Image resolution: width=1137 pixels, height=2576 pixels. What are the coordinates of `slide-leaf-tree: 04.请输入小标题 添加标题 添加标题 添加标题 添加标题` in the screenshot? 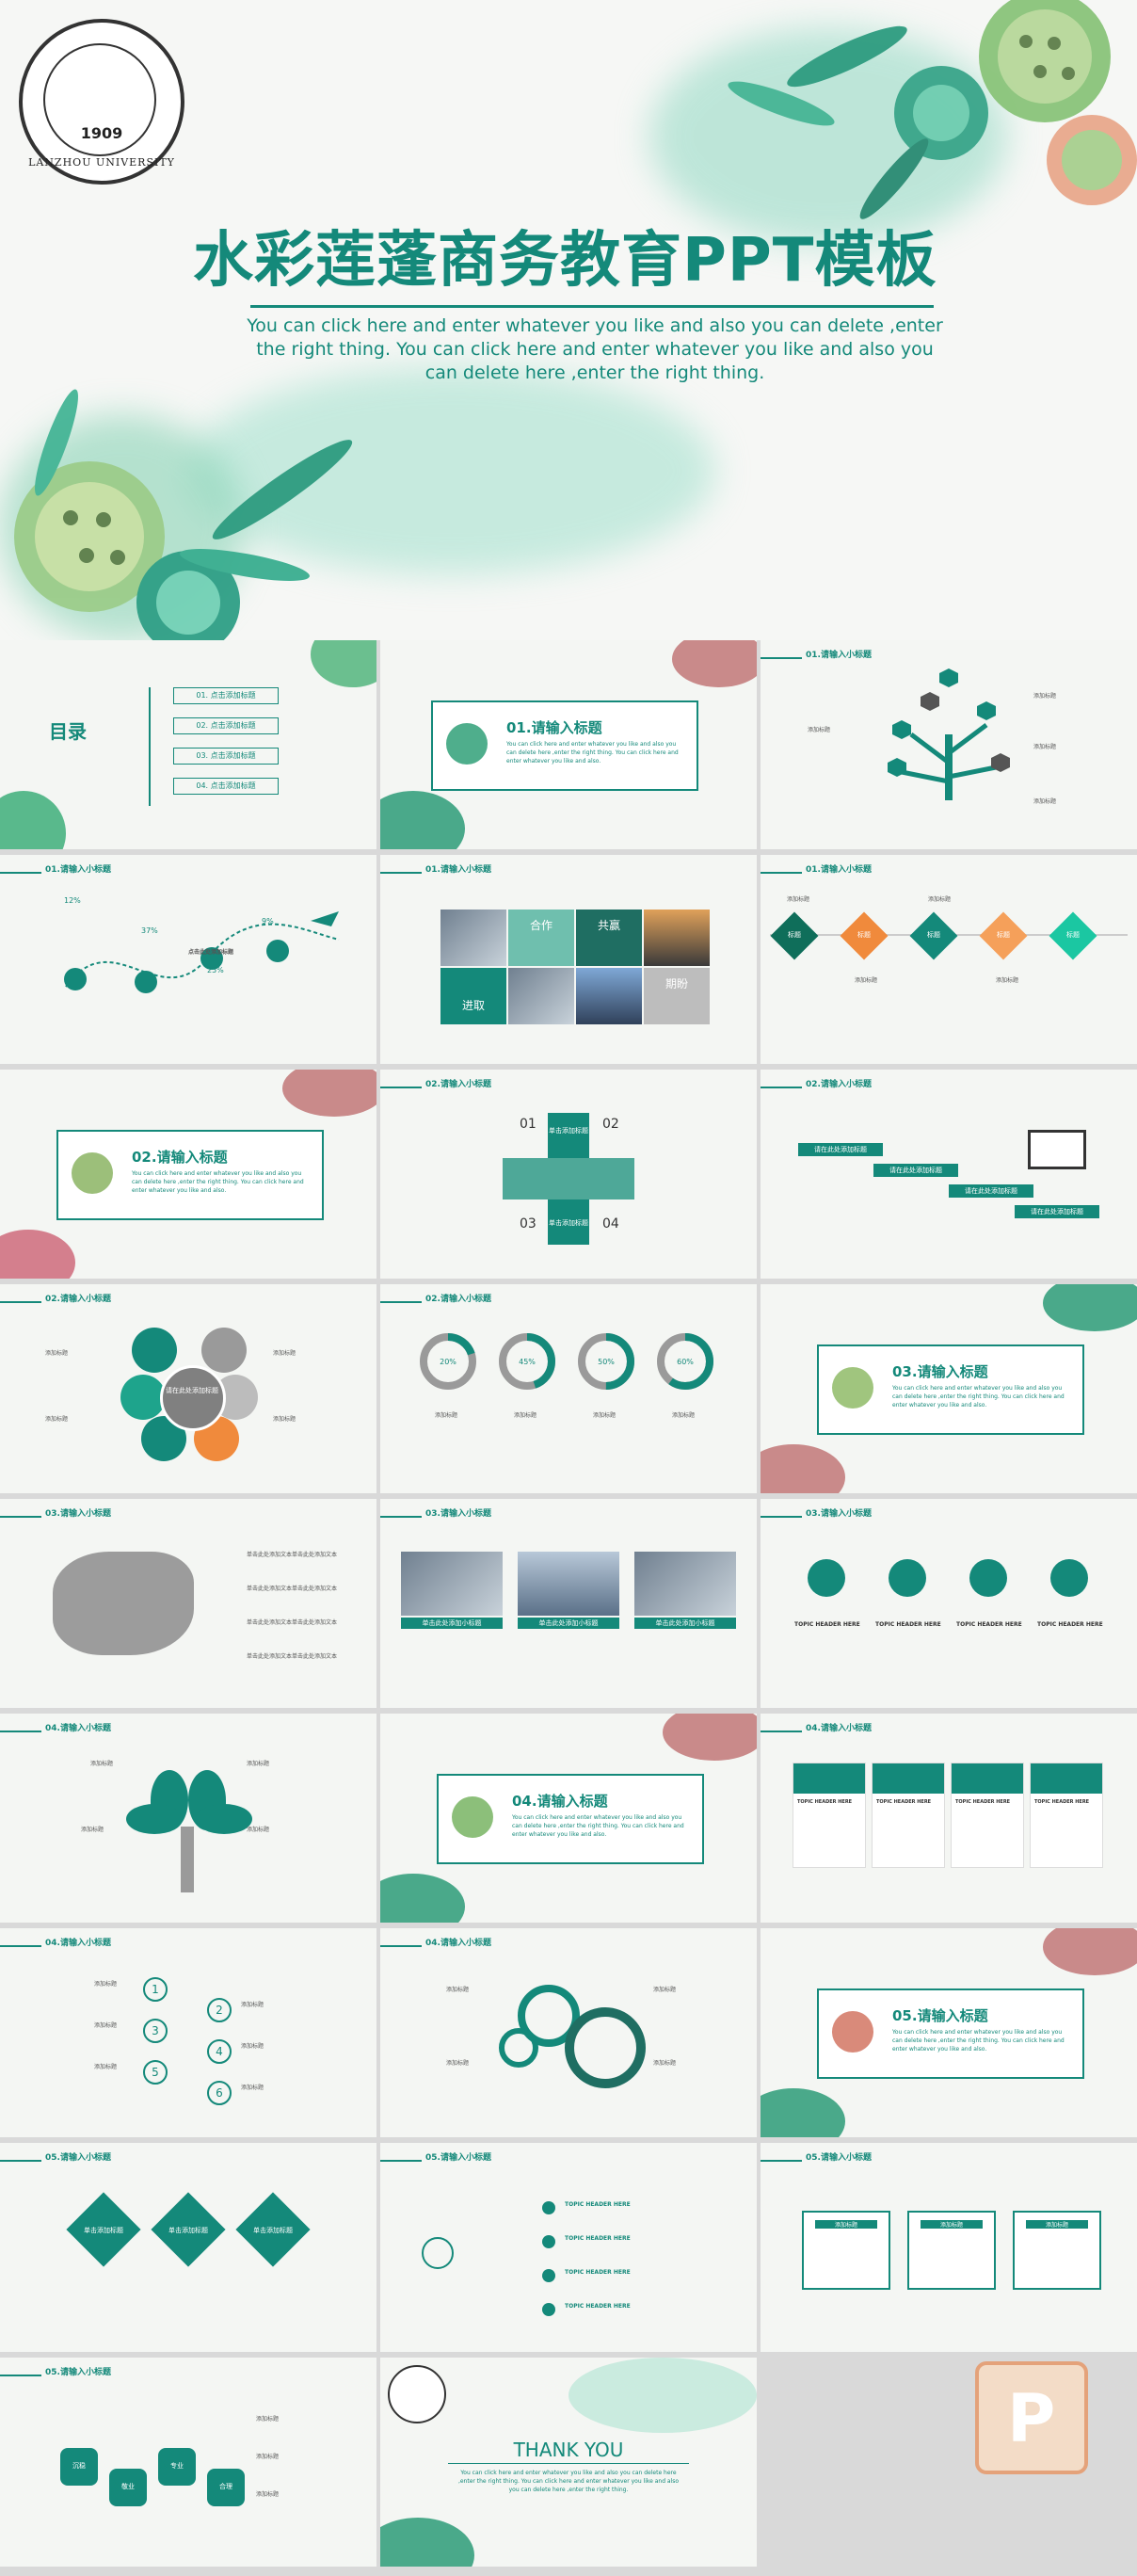 It's located at (188, 1818).